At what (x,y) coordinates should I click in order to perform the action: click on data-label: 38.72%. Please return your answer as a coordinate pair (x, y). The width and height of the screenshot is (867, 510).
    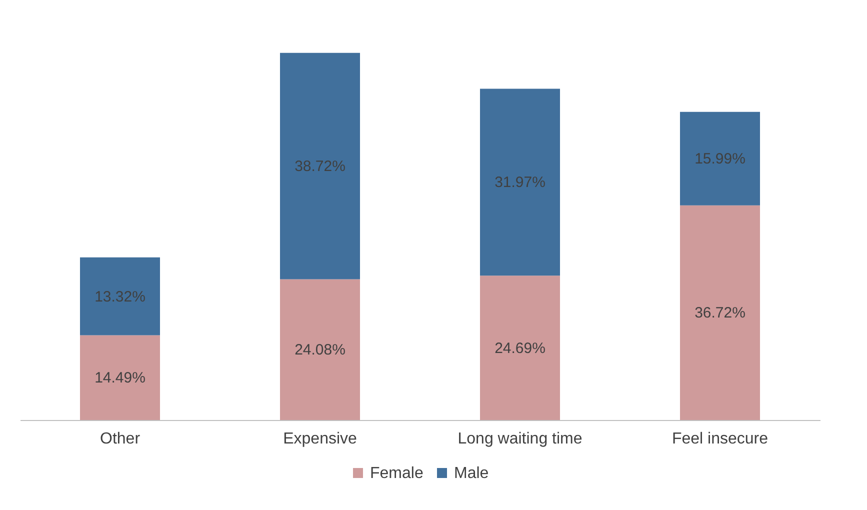
    Looking at the image, I should click on (320, 167).